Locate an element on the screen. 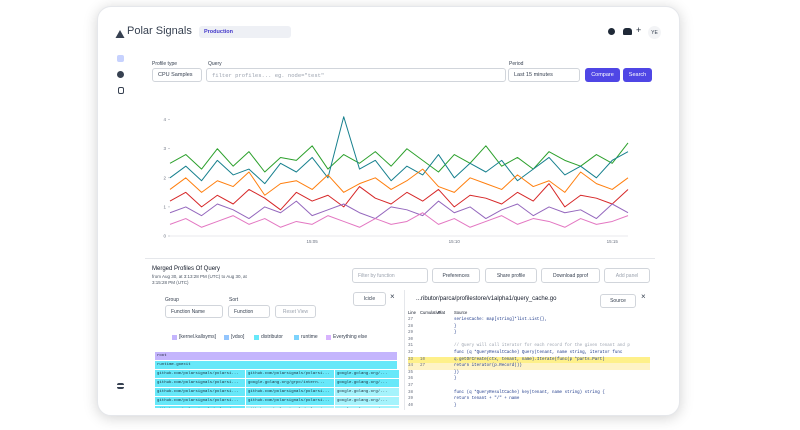 The image size is (800, 430). function-filter: Filter by function is located at coordinates (390, 275).